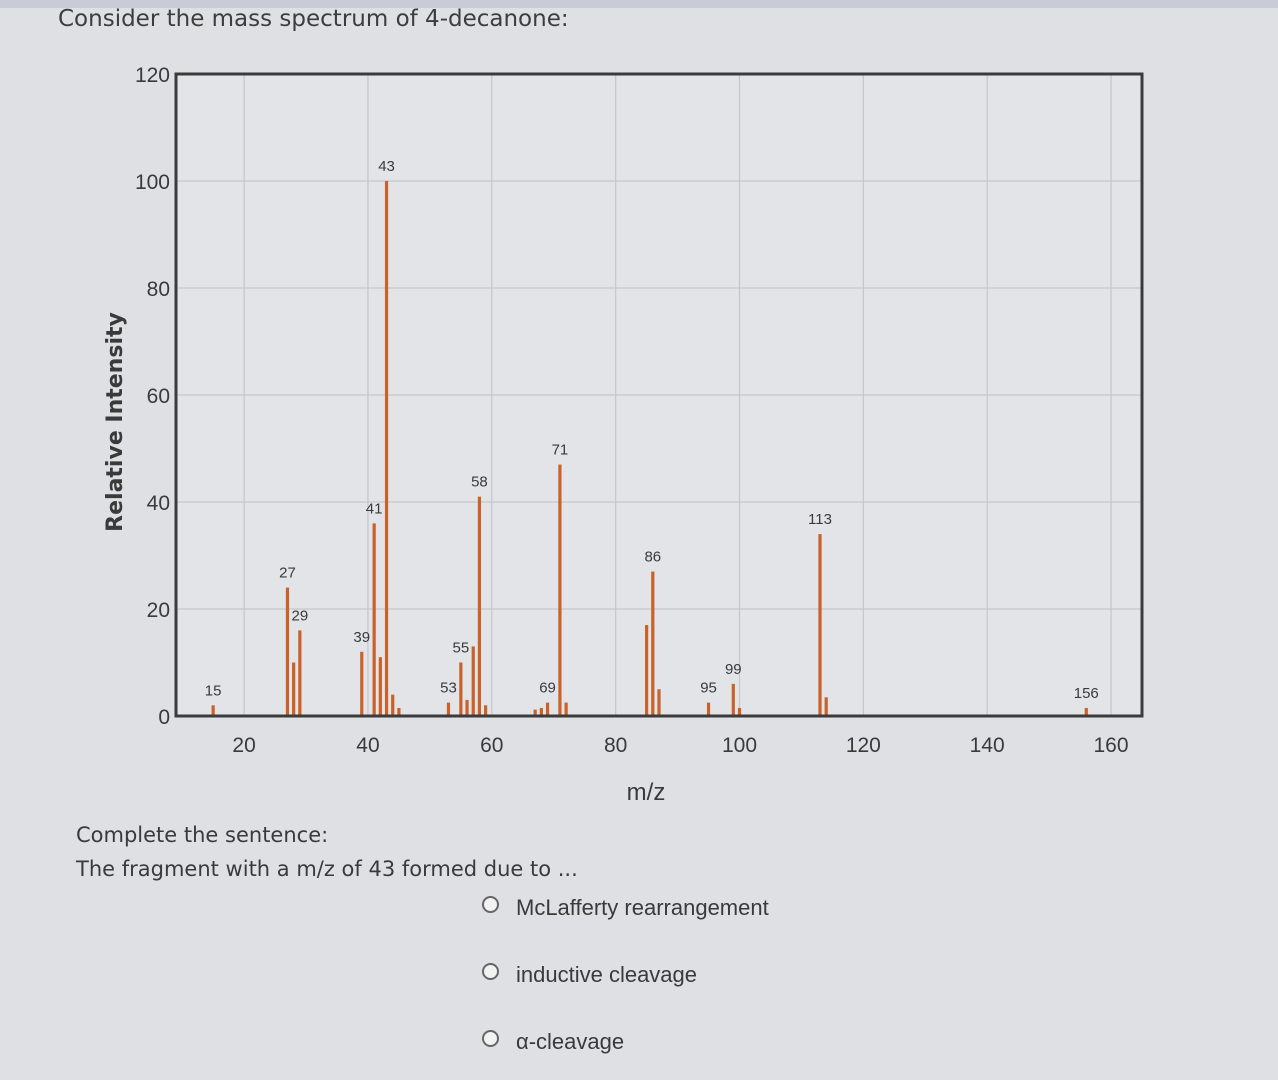  Describe the element at coordinates (386, 166) in the screenshot. I see `peak-label-43: 43` at that location.